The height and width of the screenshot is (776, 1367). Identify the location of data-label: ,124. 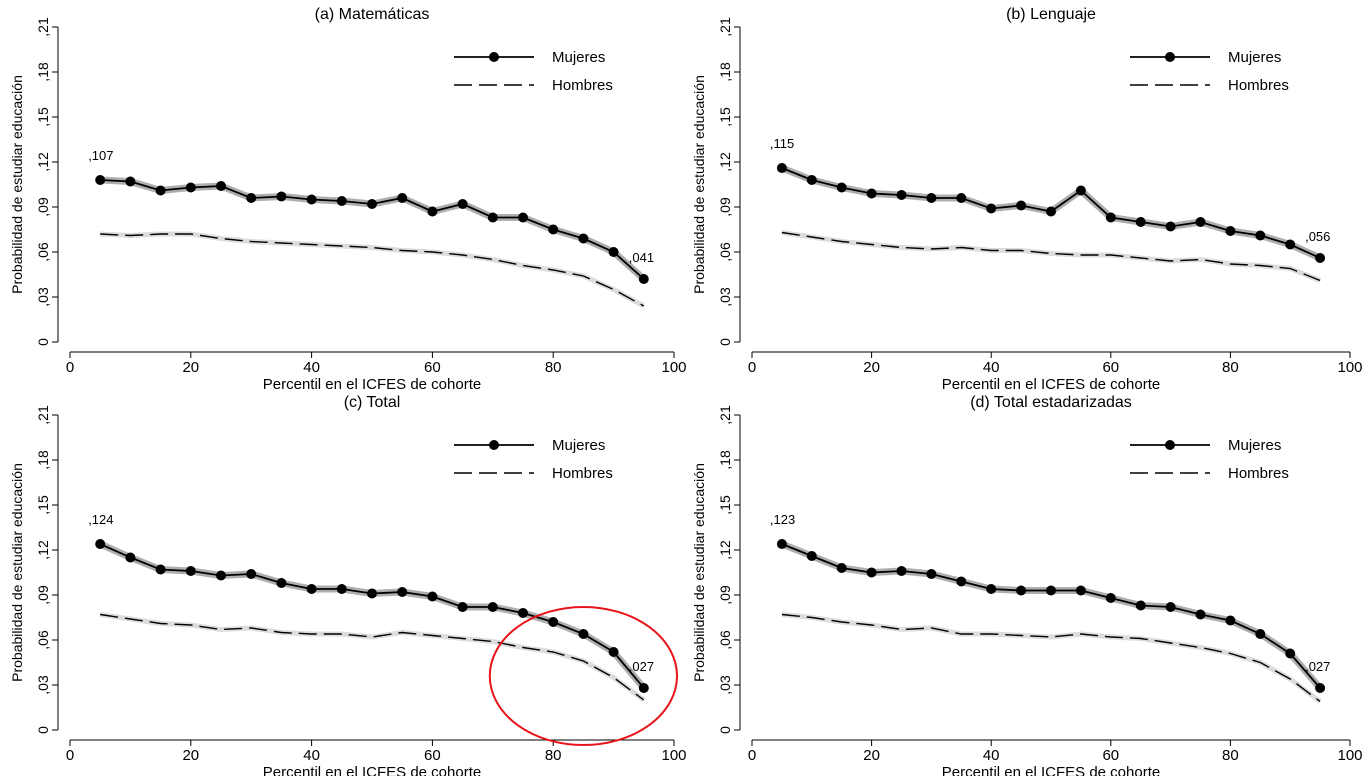
(100, 519).